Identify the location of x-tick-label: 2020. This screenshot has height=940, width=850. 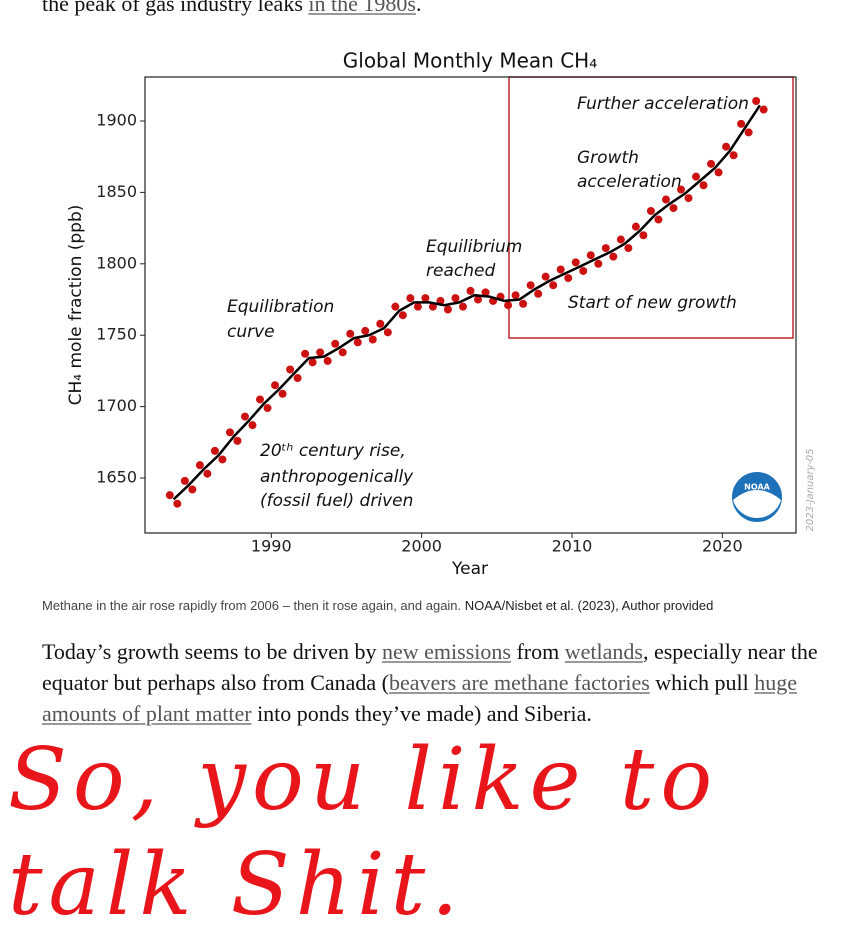
(722, 546).